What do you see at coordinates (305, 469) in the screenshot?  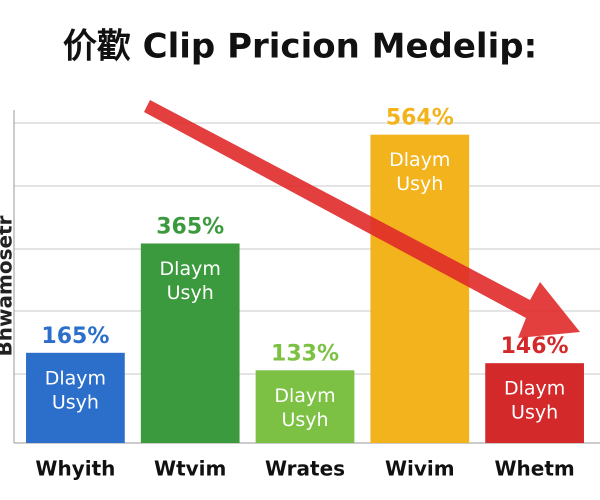 I see `x-tick-label: Wrates` at bounding box center [305, 469].